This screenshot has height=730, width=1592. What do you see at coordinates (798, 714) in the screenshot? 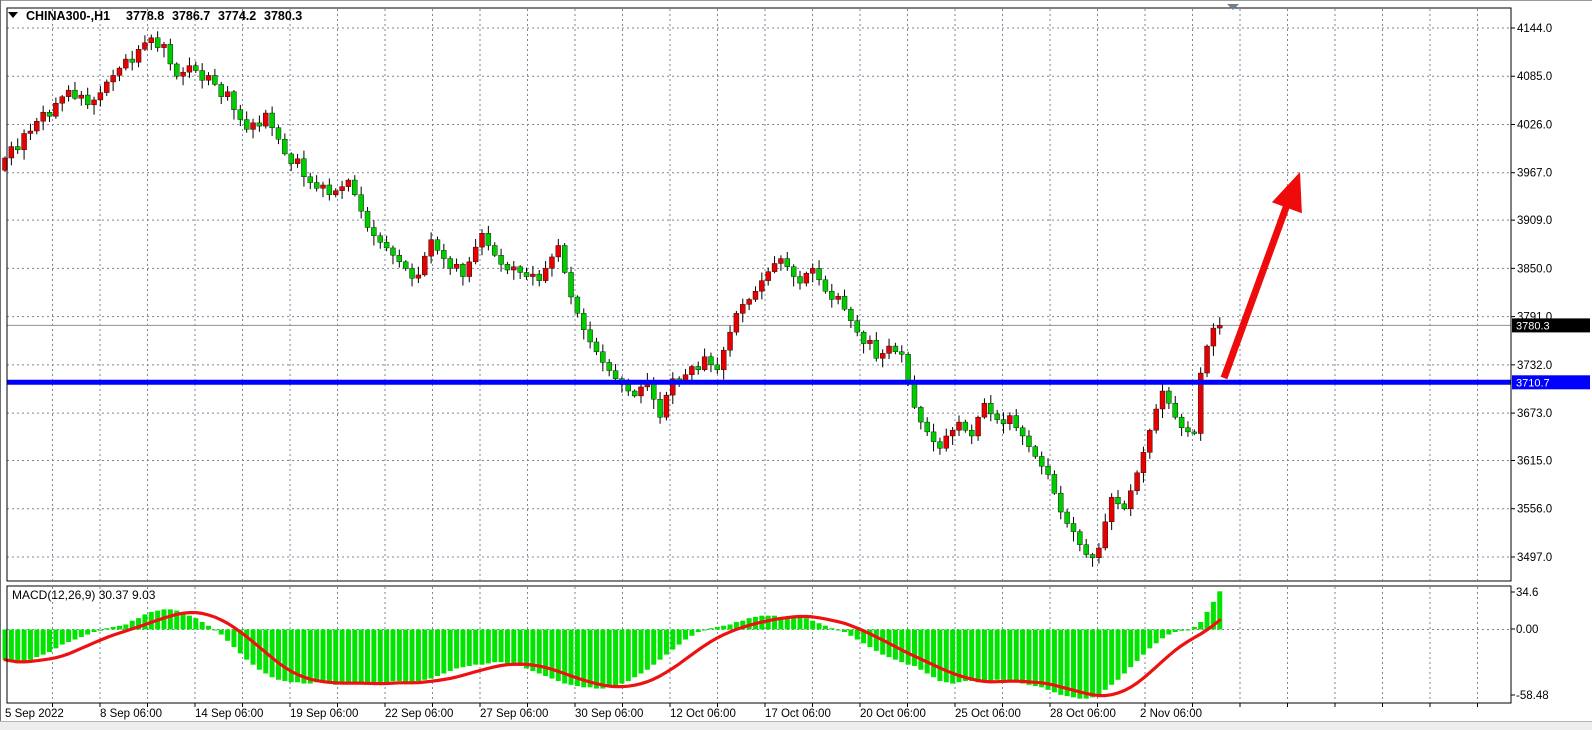
I see `time-axis-label: 17 Oct 06:00` at bounding box center [798, 714].